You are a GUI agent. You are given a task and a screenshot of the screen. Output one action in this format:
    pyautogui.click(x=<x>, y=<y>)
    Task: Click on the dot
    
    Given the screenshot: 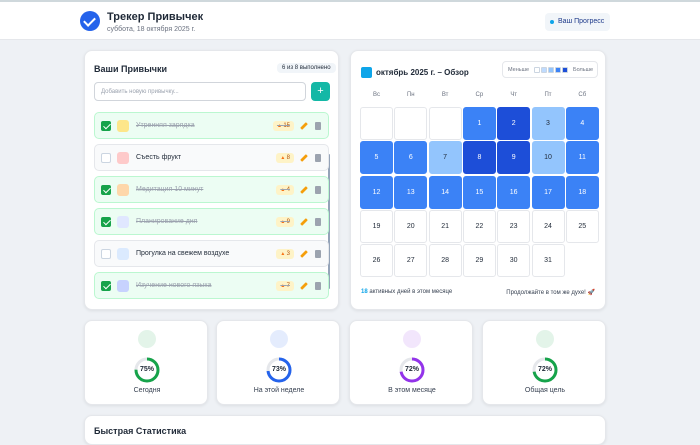 What is the action you would take?
    pyautogui.click(x=552, y=22)
    